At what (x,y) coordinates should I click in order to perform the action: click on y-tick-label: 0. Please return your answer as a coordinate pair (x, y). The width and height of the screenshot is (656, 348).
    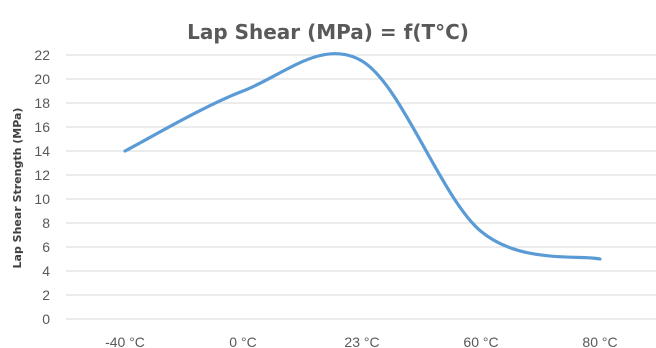
    Looking at the image, I should click on (46, 319).